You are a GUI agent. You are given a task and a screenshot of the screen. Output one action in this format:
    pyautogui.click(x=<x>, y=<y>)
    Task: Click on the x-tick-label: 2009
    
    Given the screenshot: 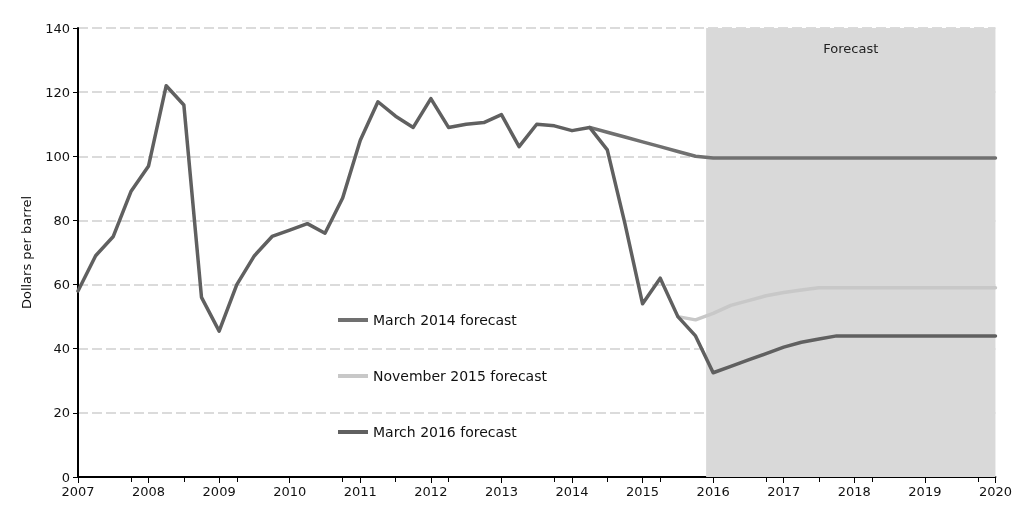 What is the action you would take?
    pyautogui.click(x=219, y=491)
    